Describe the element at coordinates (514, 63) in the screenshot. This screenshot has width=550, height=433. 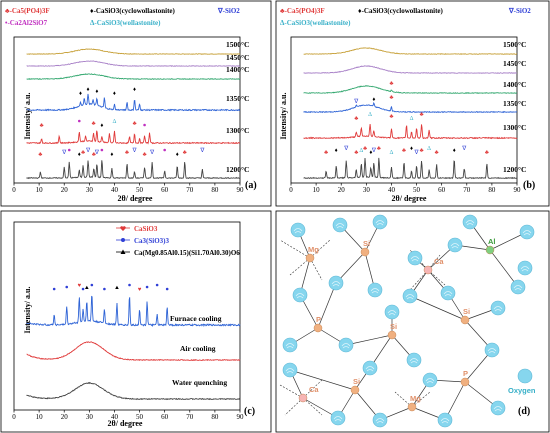
I see `panel-b-label-1450: 1450°C` at that location.